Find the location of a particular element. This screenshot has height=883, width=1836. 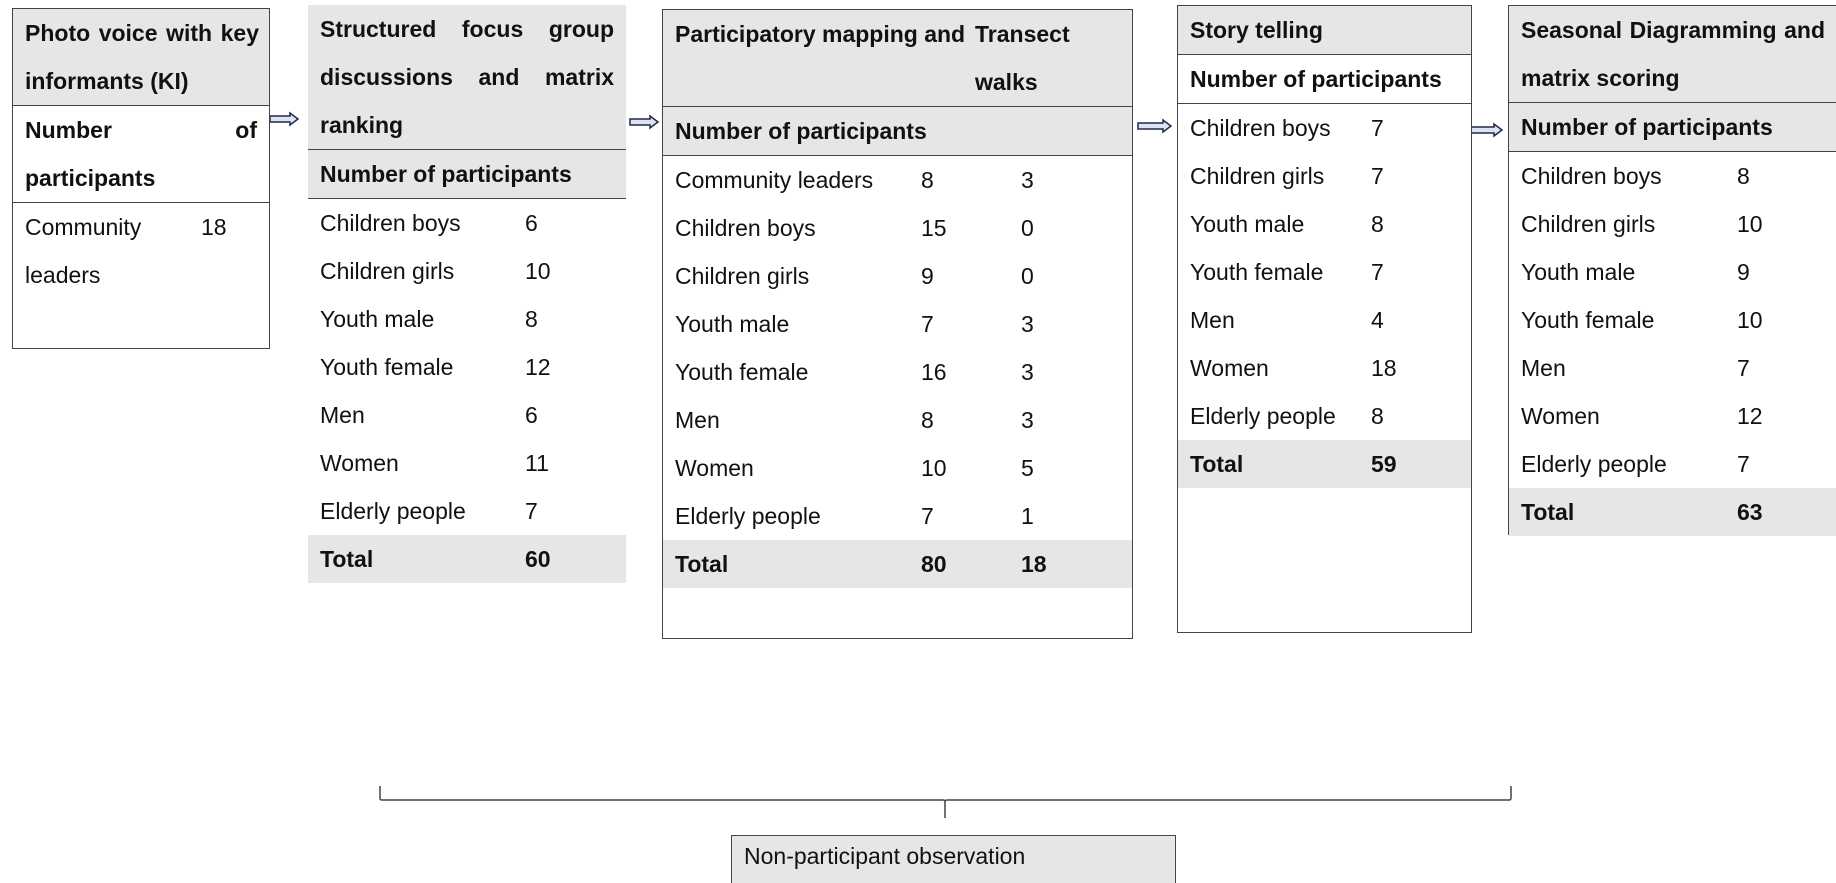

table-row: Children girls 7 is located at coordinates (1324, 176).